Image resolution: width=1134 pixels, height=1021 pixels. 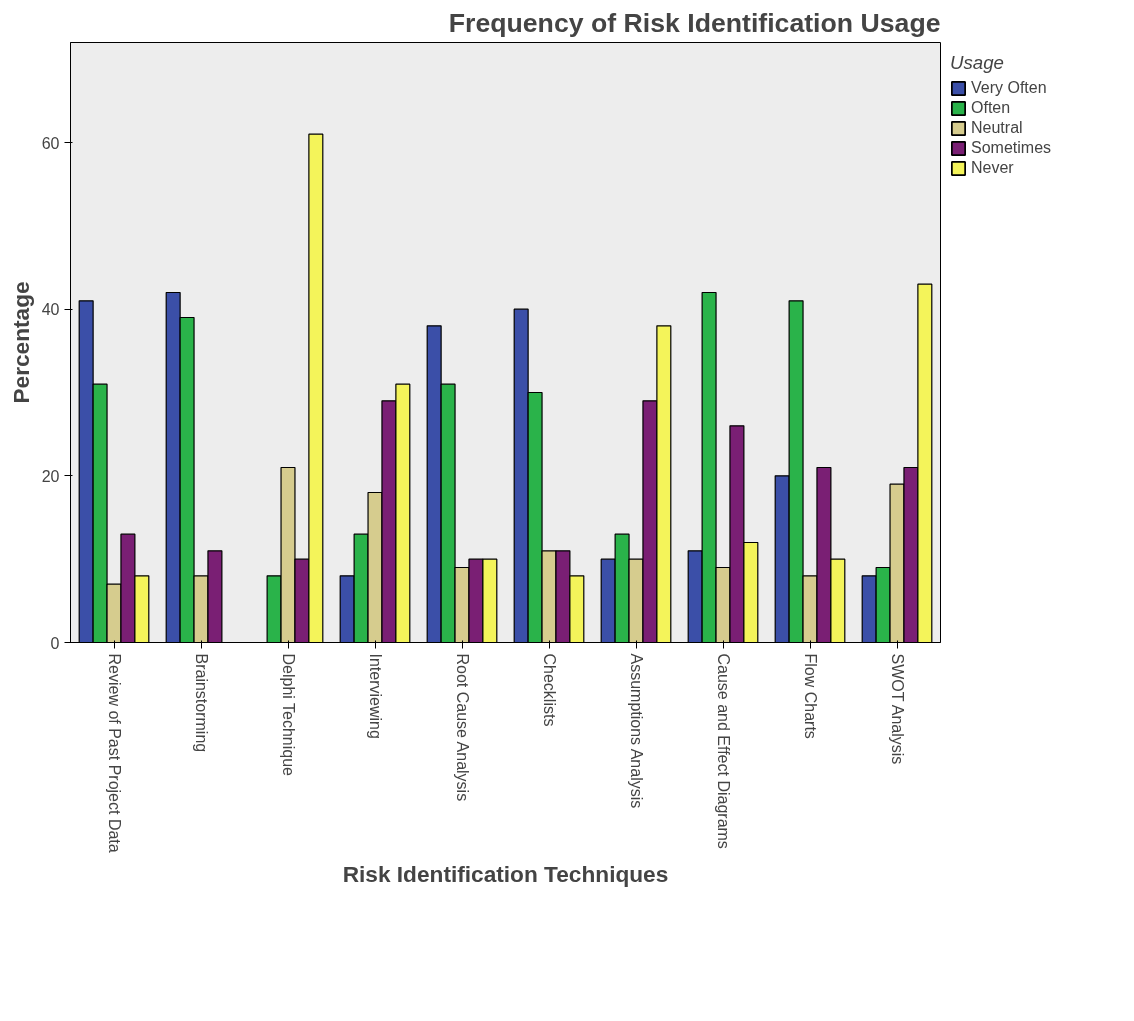 What do you see at coordinates (505, 873) in the screenshot?
I see `x-axis-title: Risk Identification Techniques` at bounding box center [505, 873].